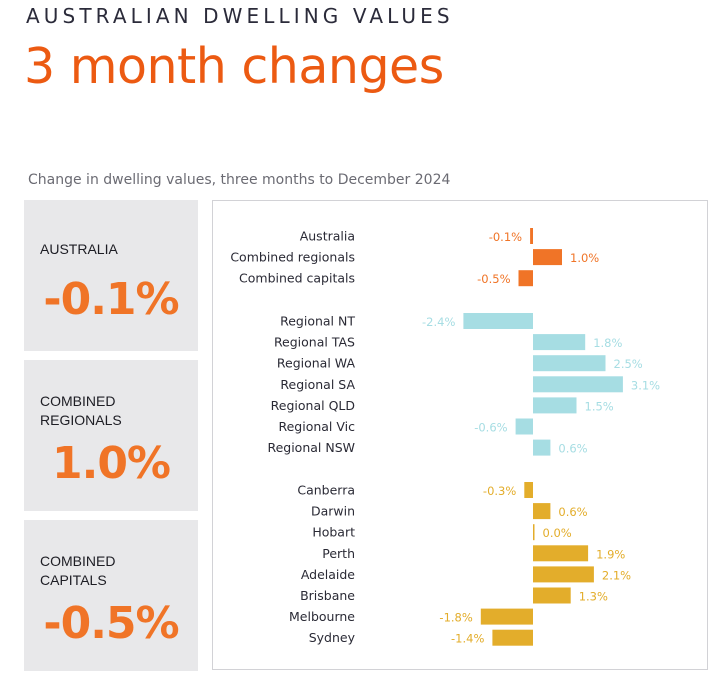 The height and width of the screenshot is (675, 717). Describe the element at coordinates (455, 618) in the screenshot. I see `value-label-melbourne: -1.8%` at that location.